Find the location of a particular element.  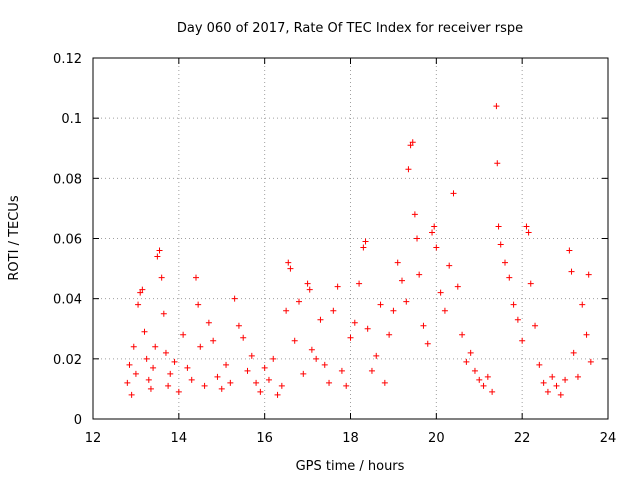

y-tick-label: 0.1 is located at coordinates (71, 119).